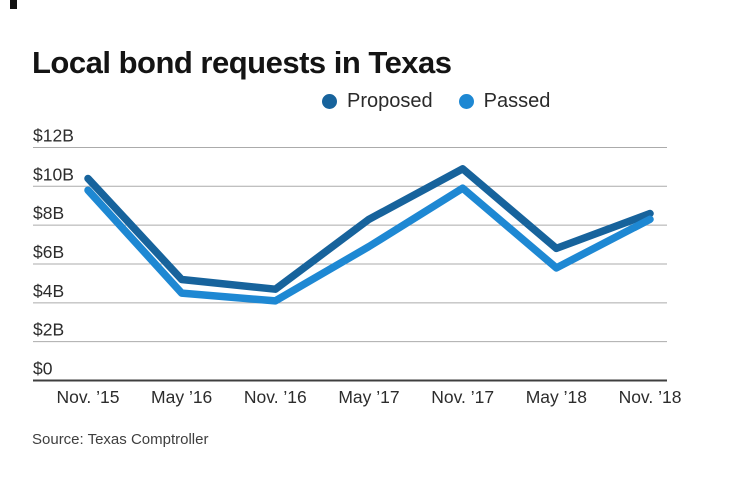 Image resolution: width=740 pixels, height=482 pixels. What do you see at coordinates (329, 101) in the screenshot?
I see `proposed-legend-dot-icon` at bounding box center [329, 101].